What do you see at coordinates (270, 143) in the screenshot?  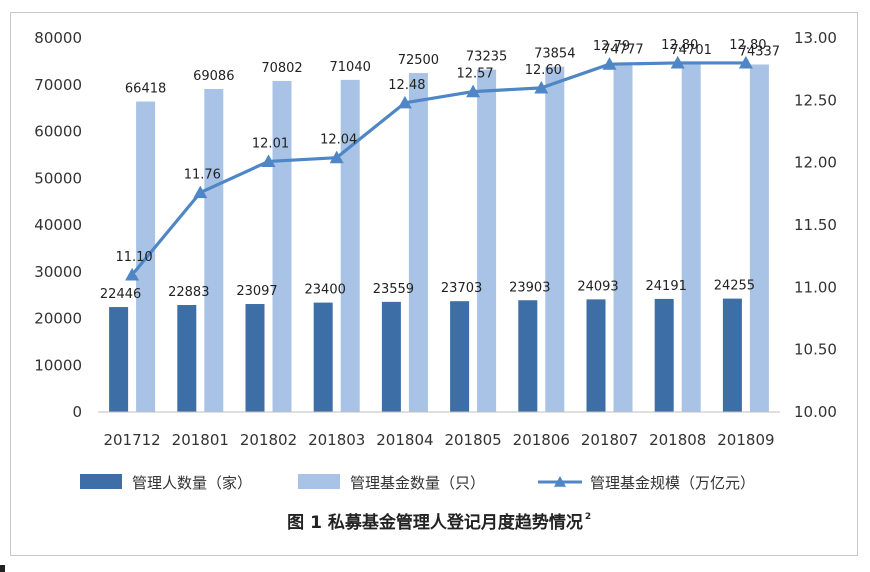 I see `scale-value-label: 12.01` at bounding box center [270, 143].